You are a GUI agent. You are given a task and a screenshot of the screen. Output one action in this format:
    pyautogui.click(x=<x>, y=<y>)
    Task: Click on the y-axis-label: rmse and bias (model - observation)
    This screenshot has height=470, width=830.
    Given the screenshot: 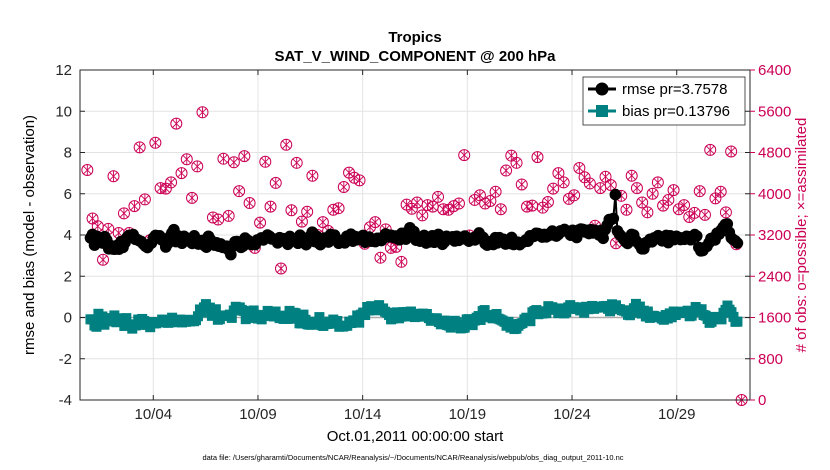 What is the action you would take?
    pyautogui.click(x=29, y=235)
    